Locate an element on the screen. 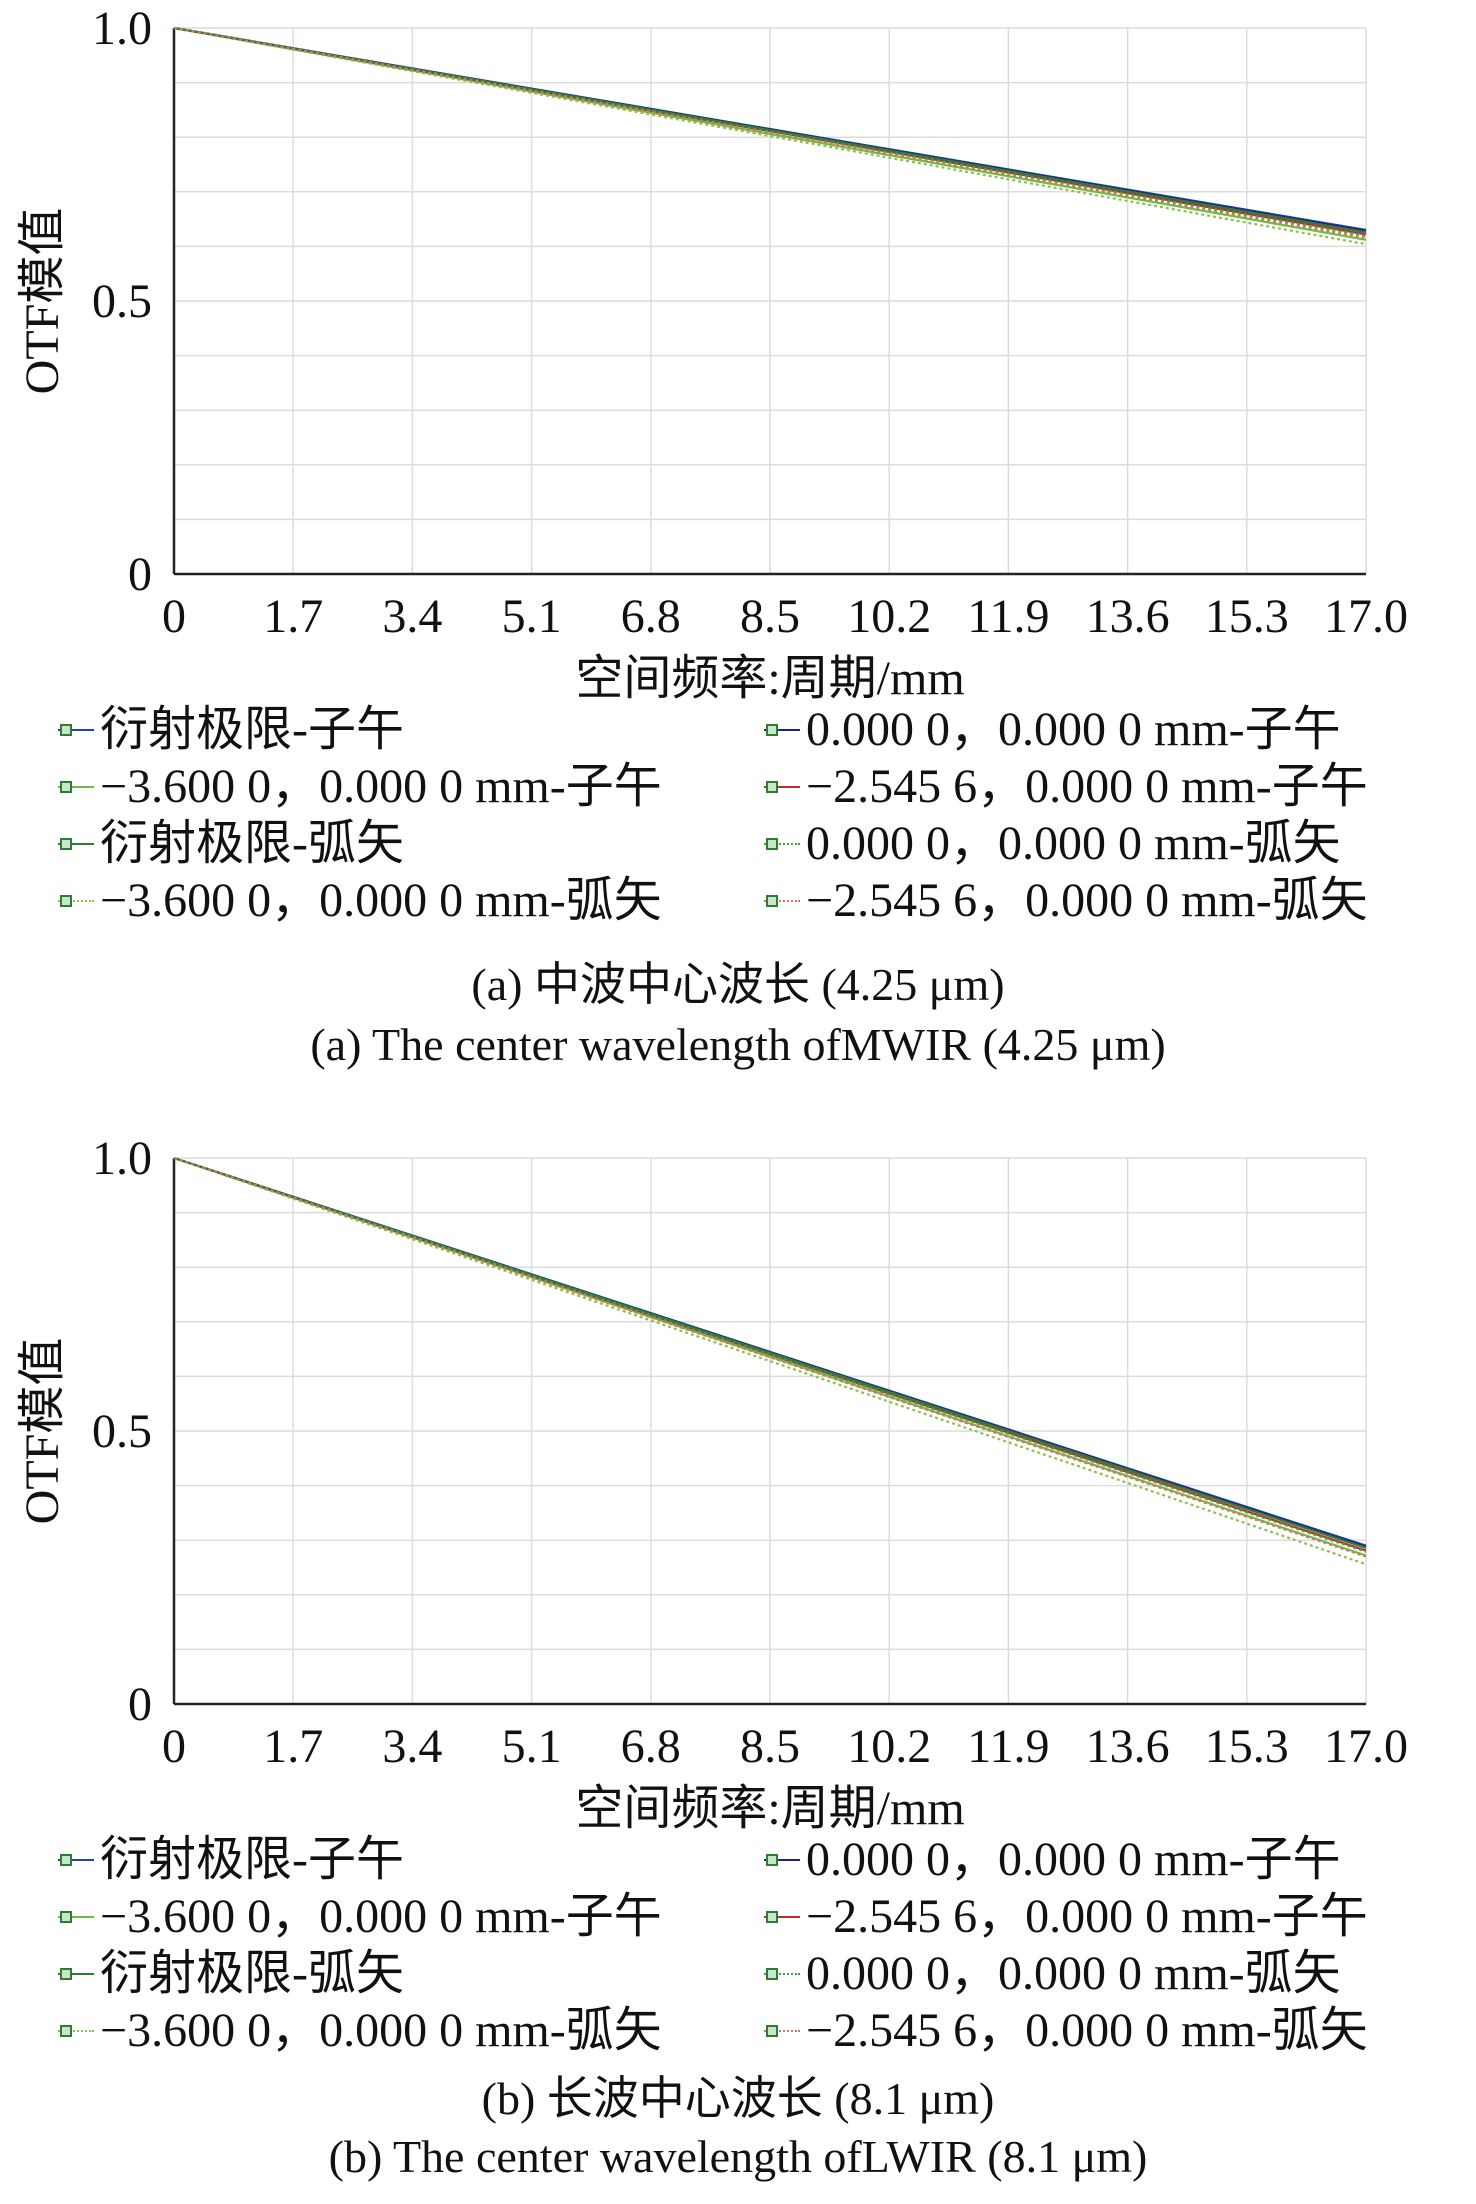  caption-cn-b: (b) 长波中心波长 (8.1 μm) is located at coordinates (738, 2098).